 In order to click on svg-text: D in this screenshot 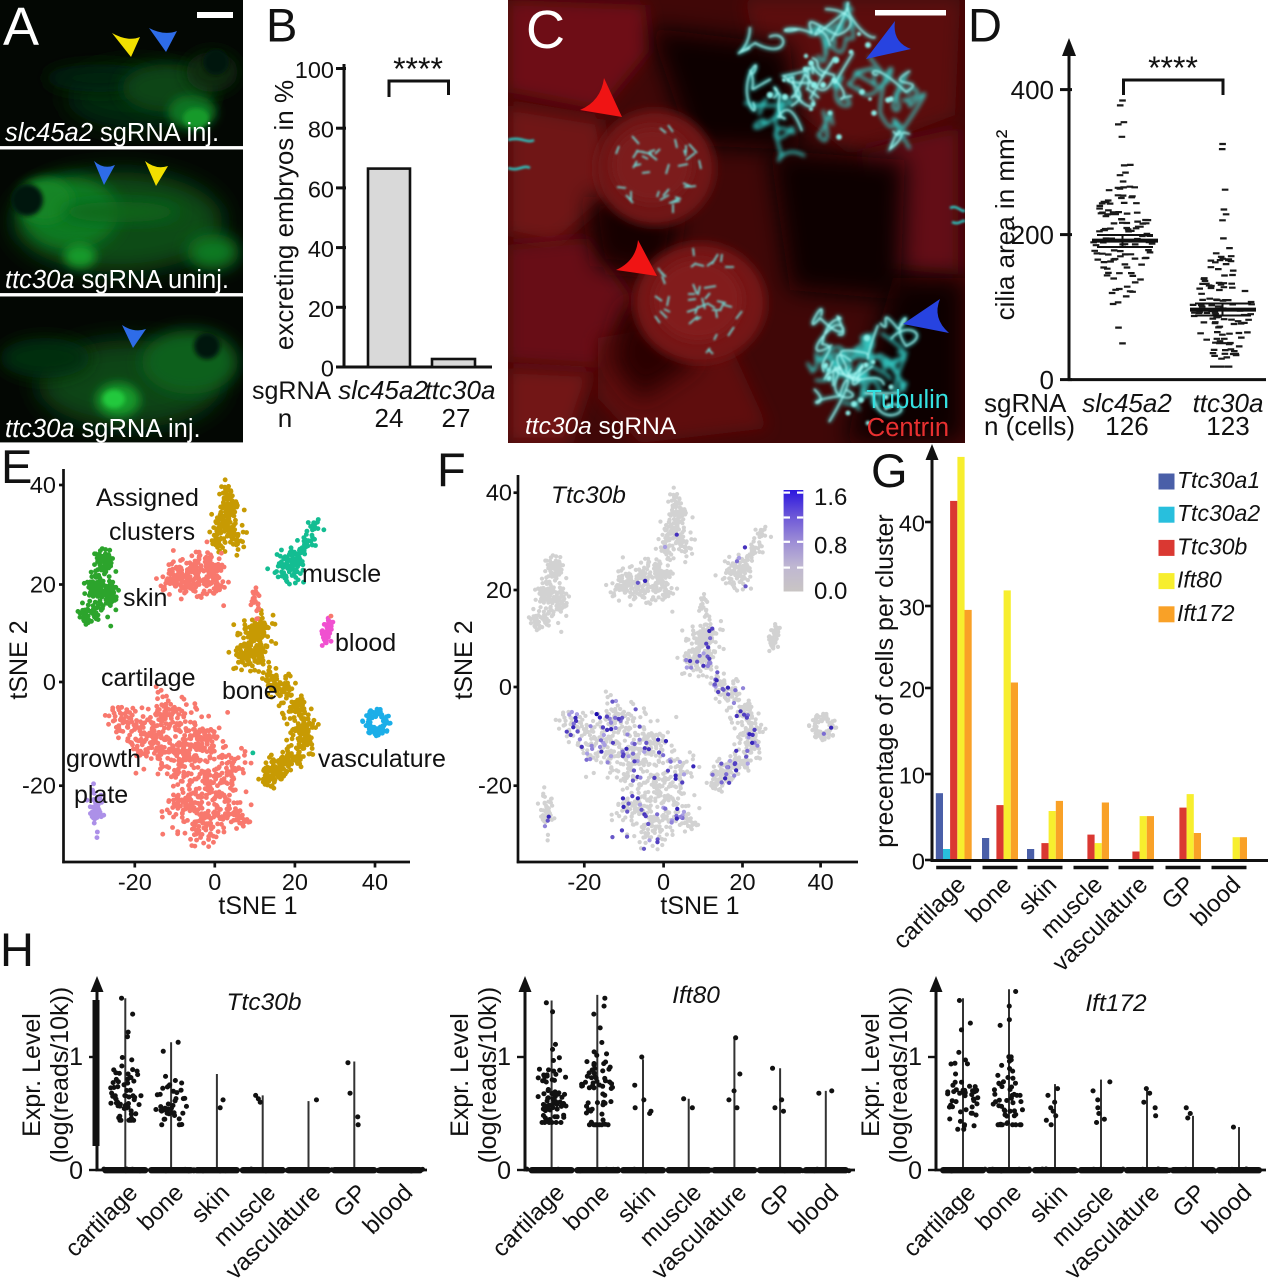, I will do `click(985, 26)`.